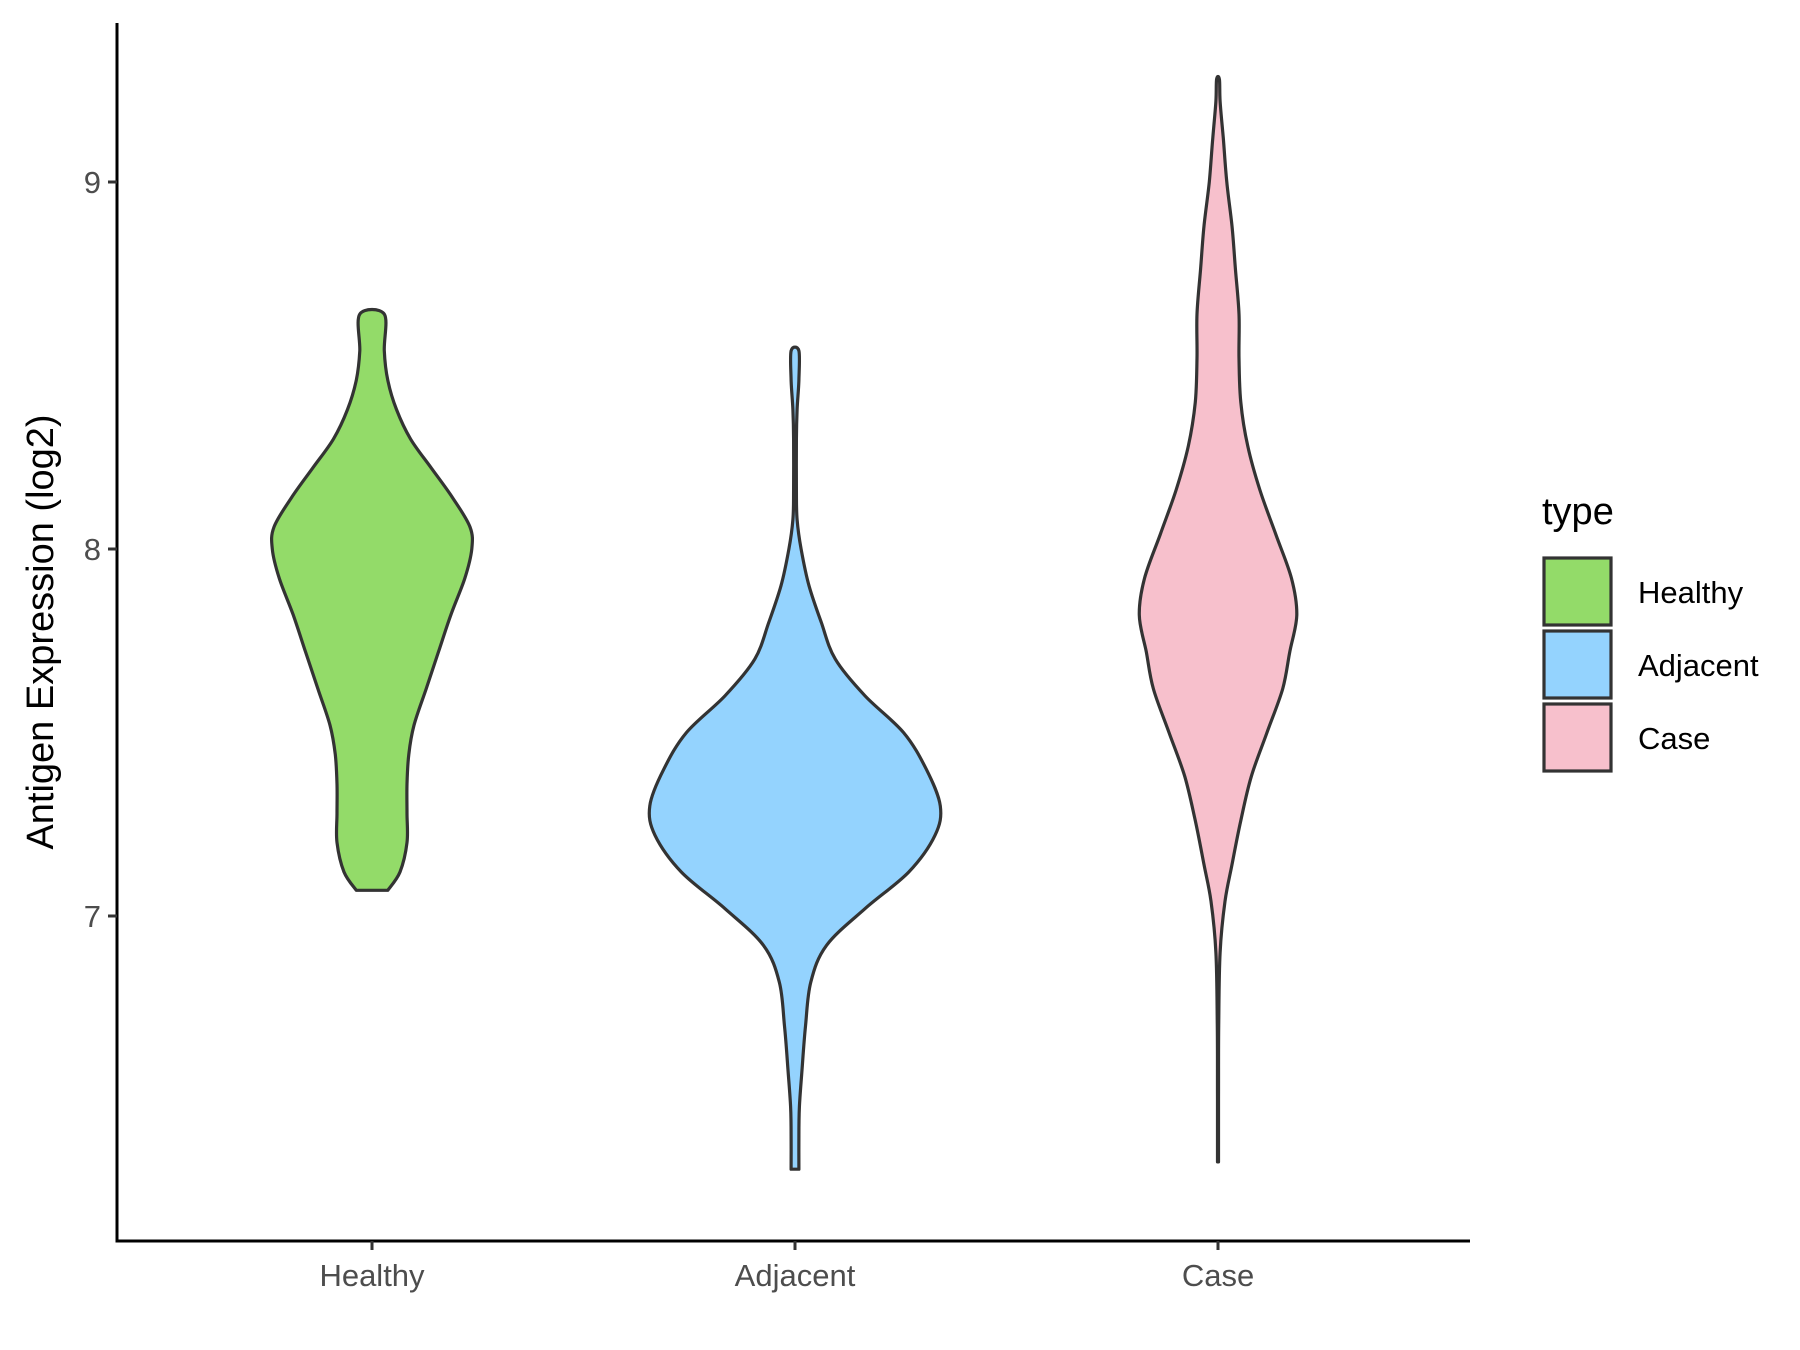  I want to click on legend-title: type, so click(1578, 512).